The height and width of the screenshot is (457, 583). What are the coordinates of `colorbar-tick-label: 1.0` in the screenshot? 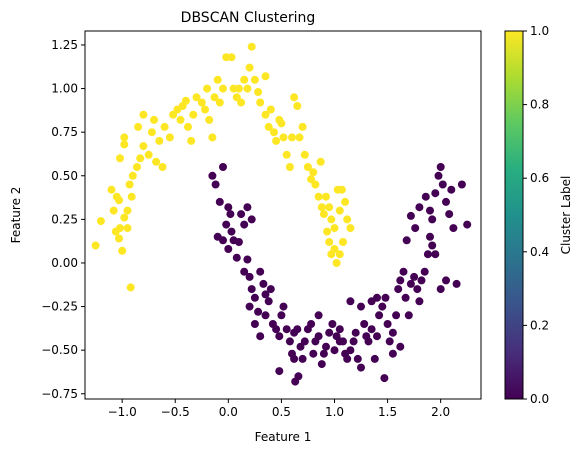 It's located at (539, 31).